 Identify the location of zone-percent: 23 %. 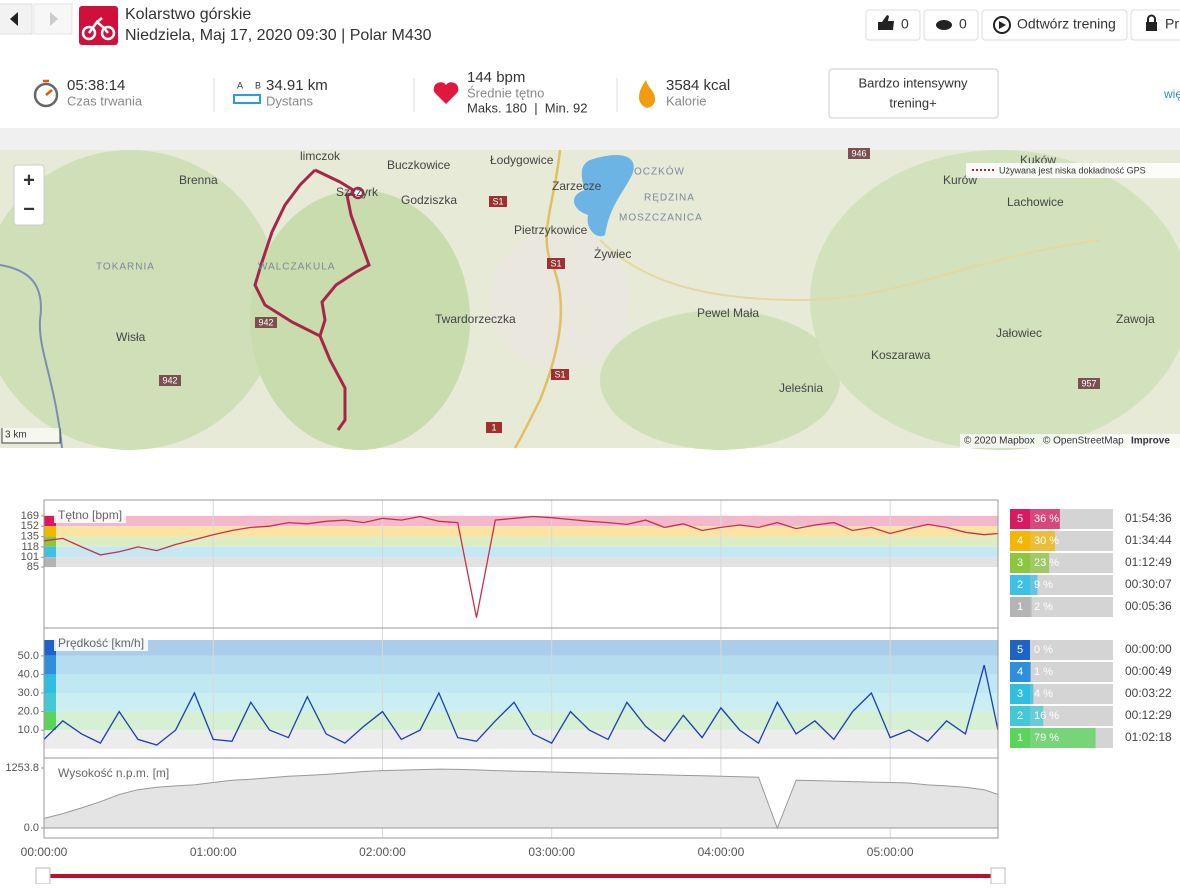
(1046, 563).